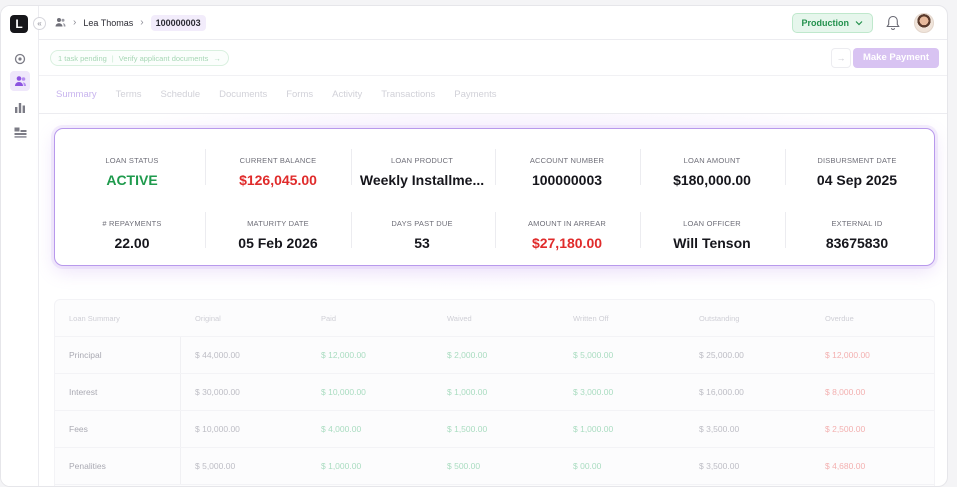 The height and width of the screenshot is (487, 957). What do you see at coordinates (347, 94) in the screenshot?
I see `tab-activity: Activity` at bounding box center [347, 94].